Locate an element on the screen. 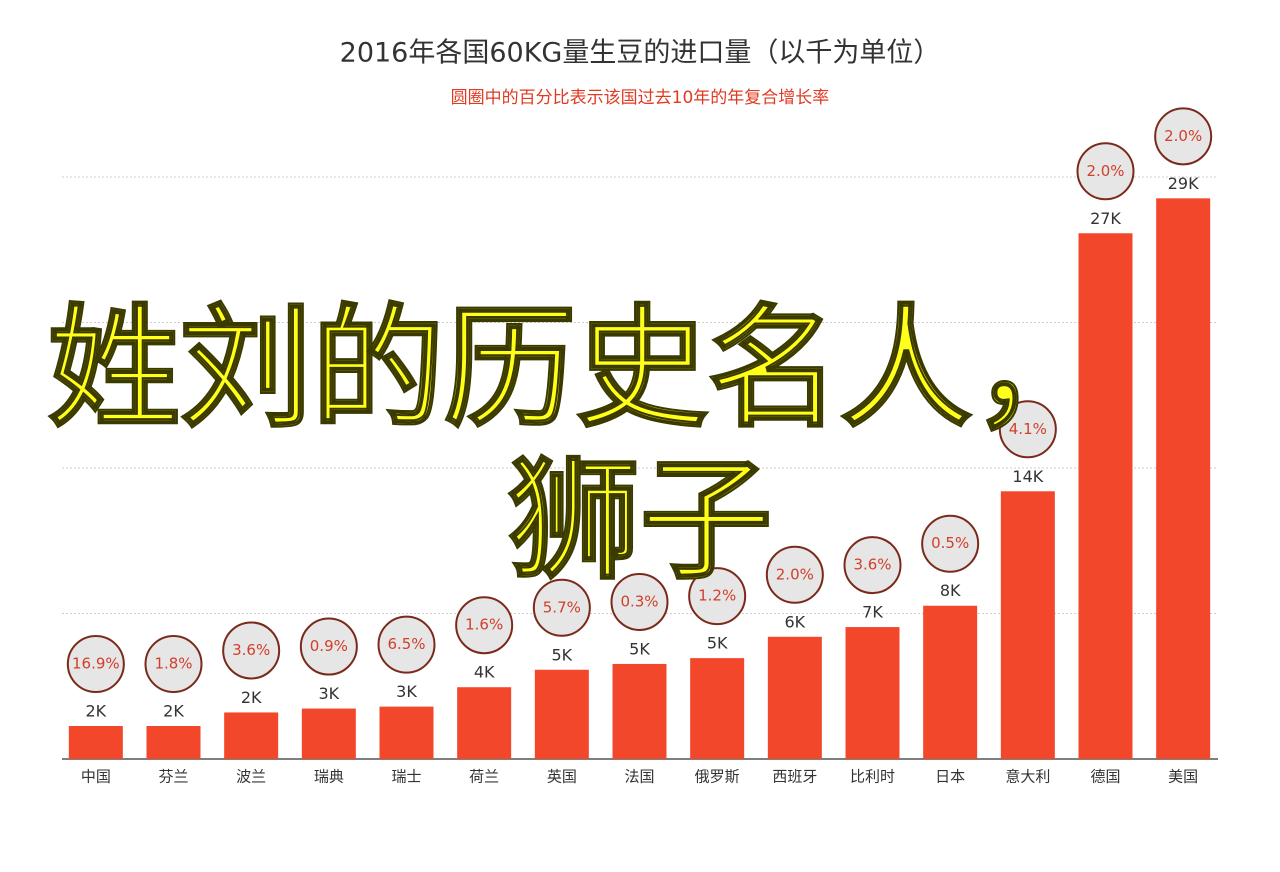 The height and width of the screenshot is (872, 1280). x-tick-label: 俄罗斯 is located at coordinates (717, 777).